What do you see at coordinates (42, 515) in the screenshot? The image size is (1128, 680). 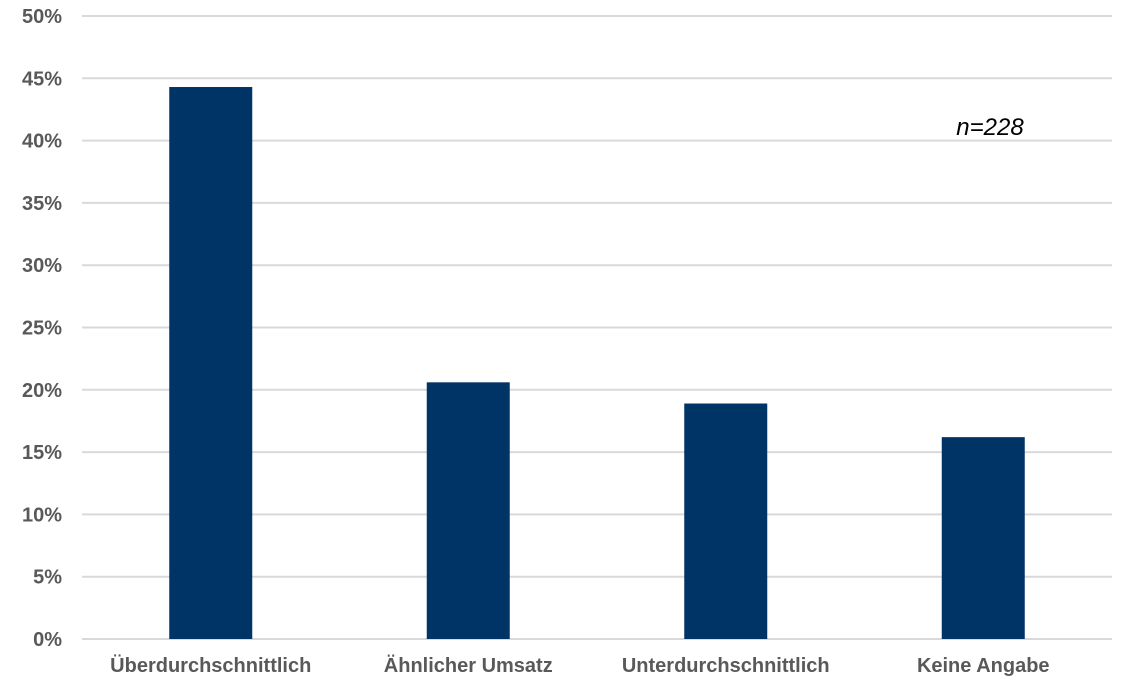 I see `y-tick-label: 10%` at bounding box center [42, 515].